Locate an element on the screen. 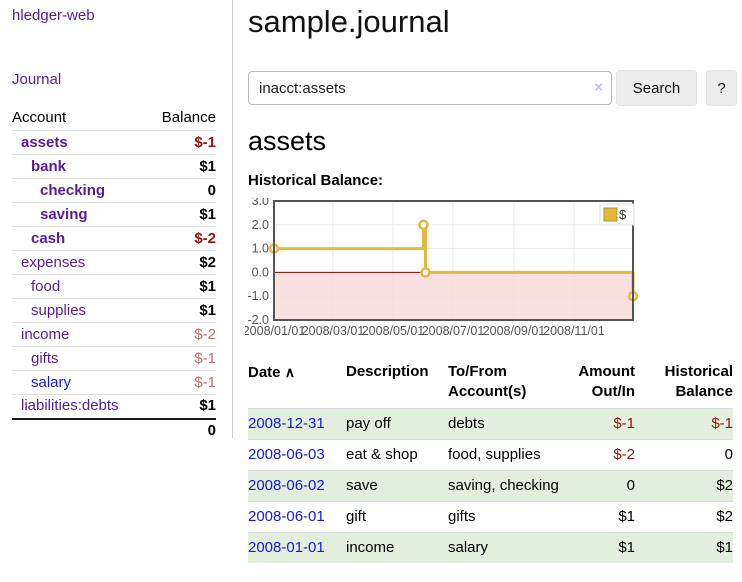  account-balance: $-2 is located at coordinates (181, 334).